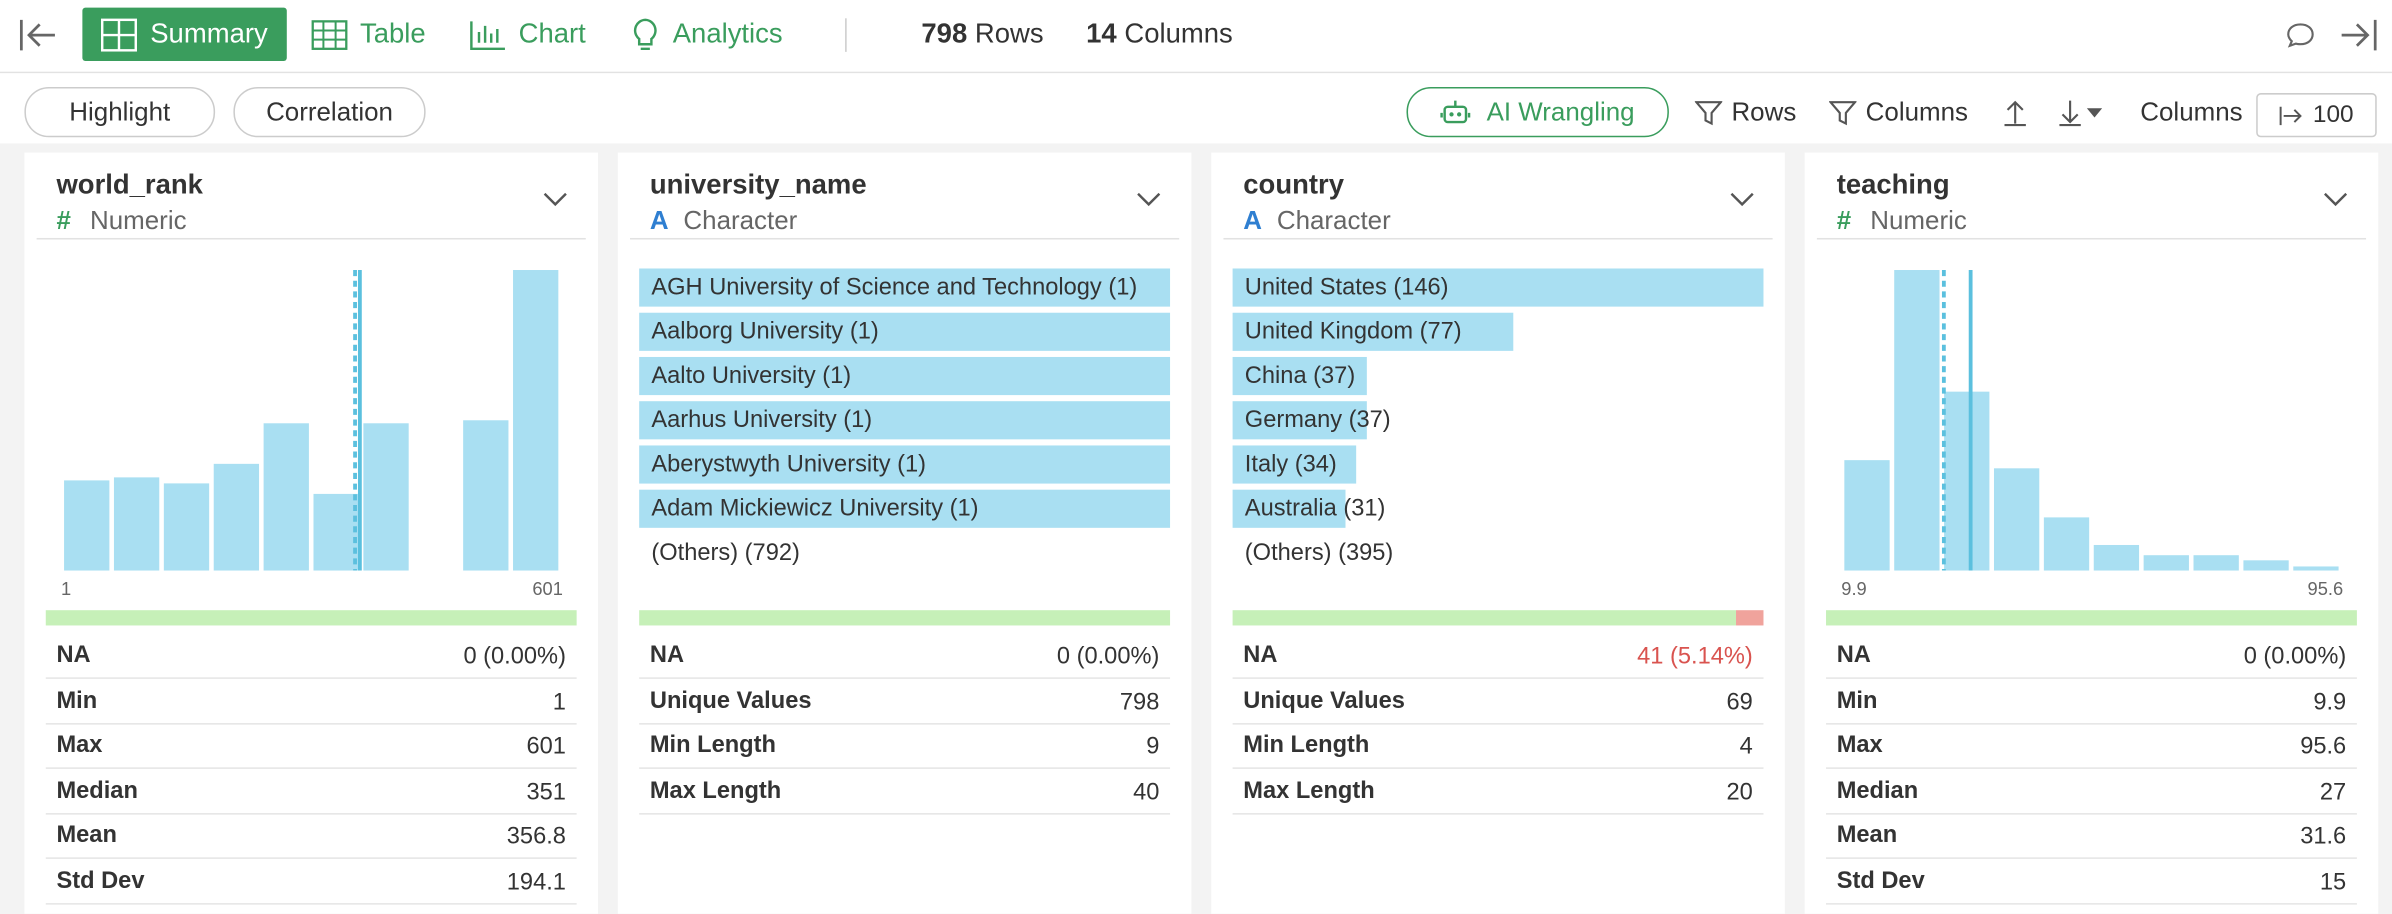  I want to click on stat-value: 31.6, so click(2323, 836).